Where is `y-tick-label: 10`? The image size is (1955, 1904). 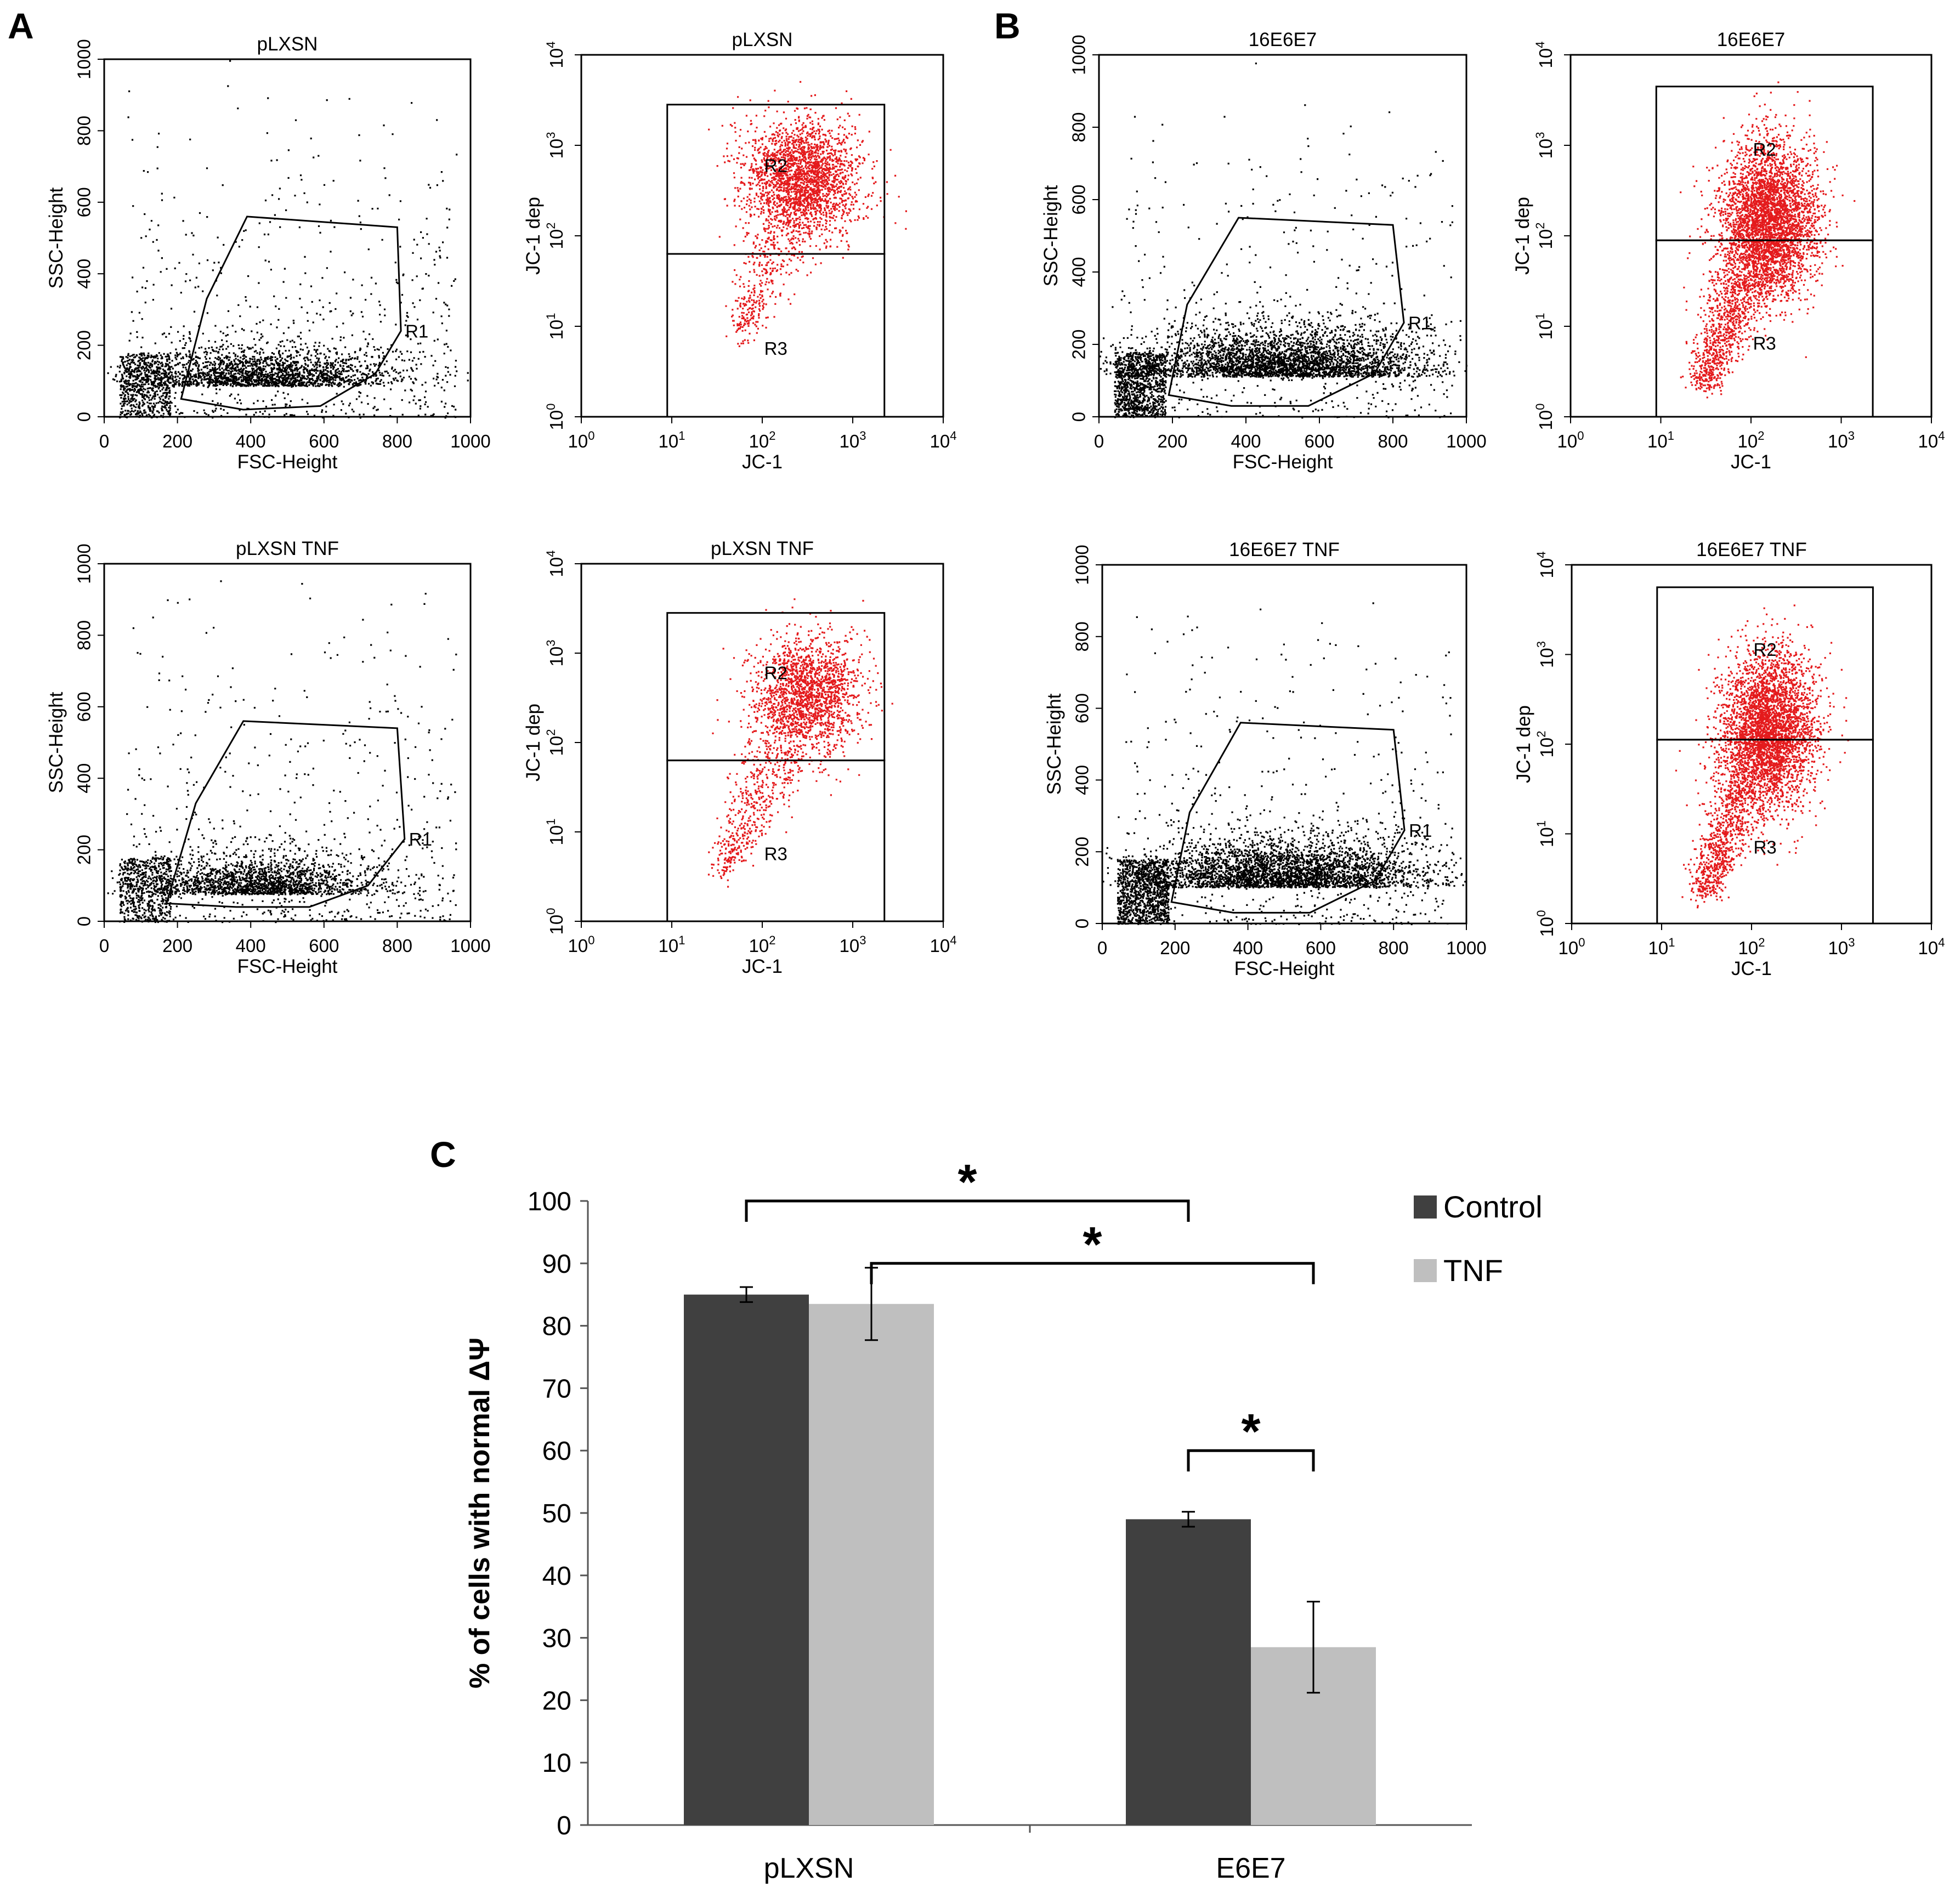 y-tick-label: 10 is located at coordinates (556, 1763).